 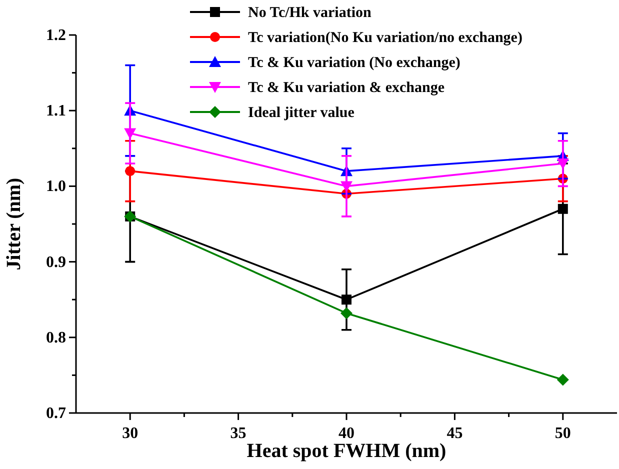 I want to click on legend-label: Ideal jitter value, so click(x=301, y=113).